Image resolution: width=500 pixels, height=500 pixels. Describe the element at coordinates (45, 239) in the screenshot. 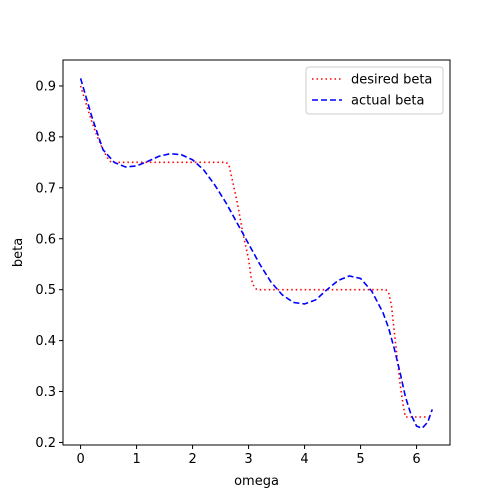

I see `y-tick-label: 0.6` at that location.